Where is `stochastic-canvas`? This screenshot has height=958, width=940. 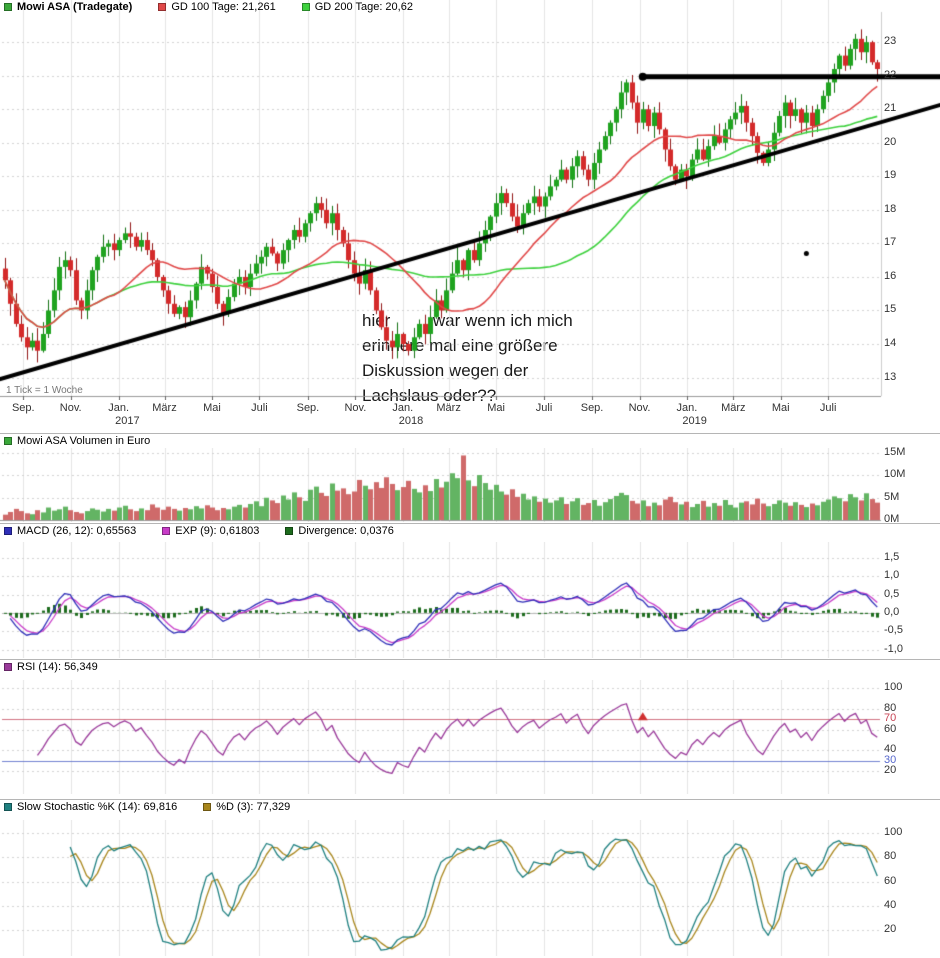 stochastic-canvas is located at coordinates (470, 888).